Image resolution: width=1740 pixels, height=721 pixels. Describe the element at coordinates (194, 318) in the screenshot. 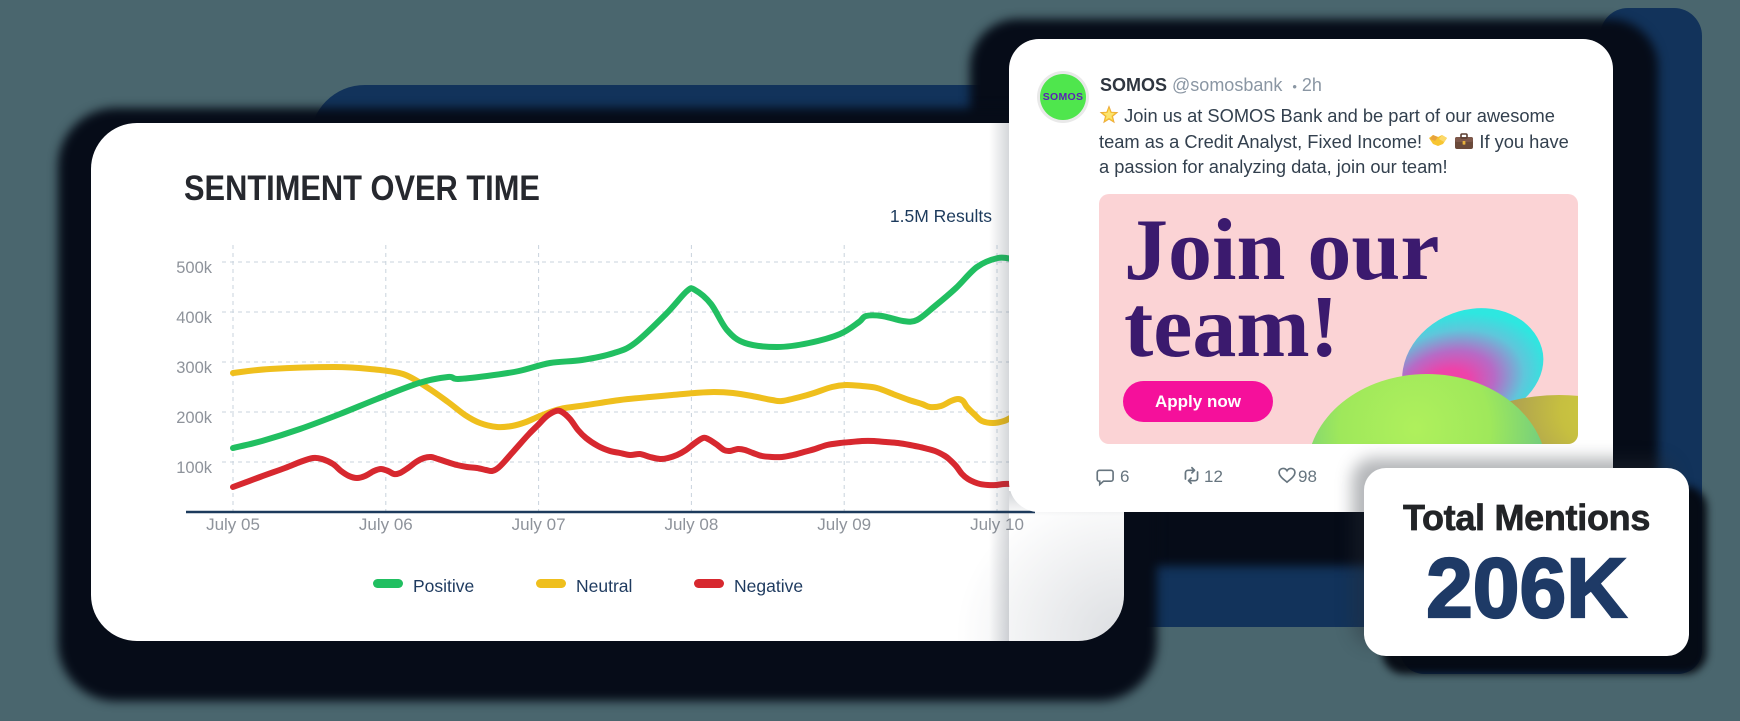

I see `svg-text: 400k` at that location.